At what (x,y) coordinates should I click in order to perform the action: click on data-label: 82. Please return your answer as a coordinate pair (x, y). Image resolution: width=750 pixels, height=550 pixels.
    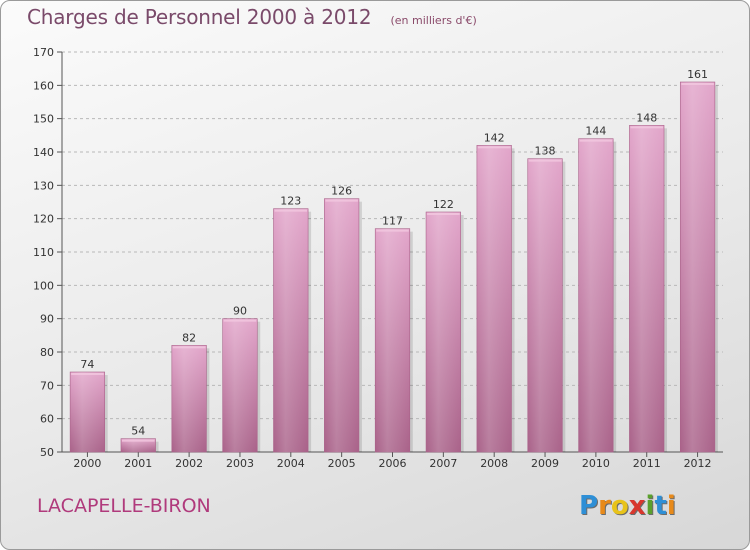
    Looking at the image, I should click on (189, 337).